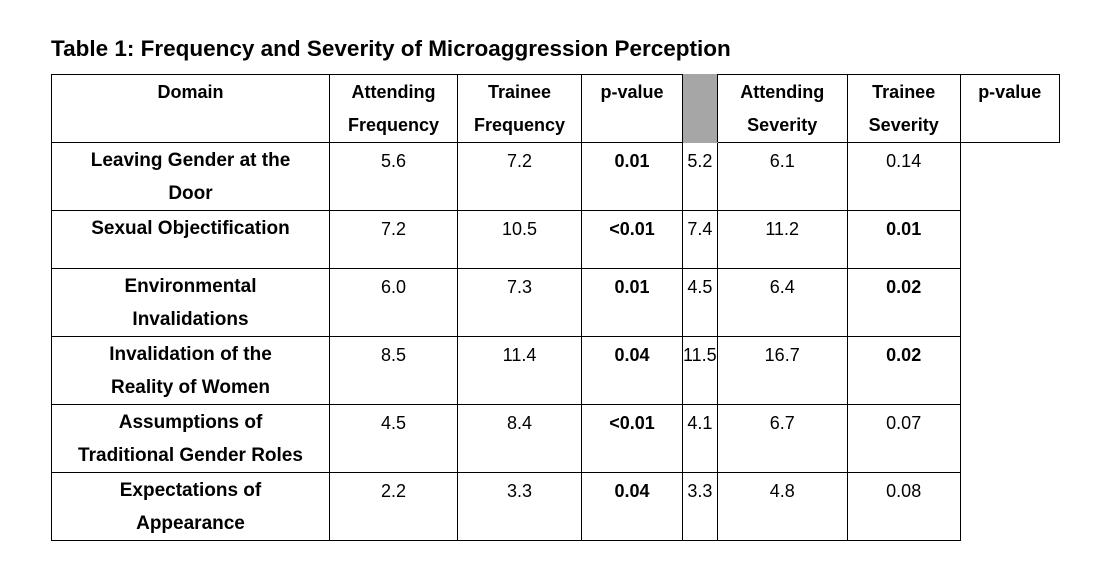 The image size is (1101, 586). What do you see at coordinates (700, 370) in the screenshot?
I see `attending-severity-cell: 11.5` at bounding box center [700, 370].